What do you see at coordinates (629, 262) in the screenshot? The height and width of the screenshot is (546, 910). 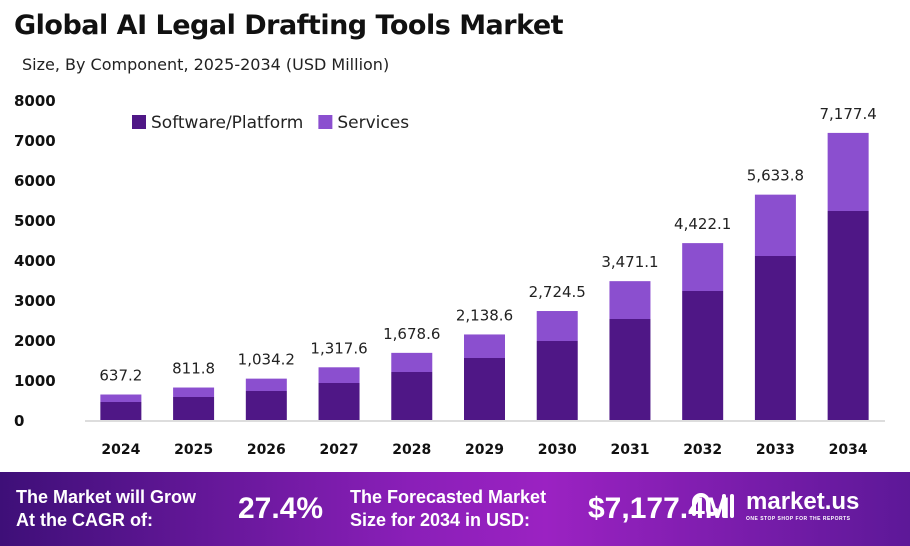 I see `total-label: 3,471.1` at bounding box center [629, 262].